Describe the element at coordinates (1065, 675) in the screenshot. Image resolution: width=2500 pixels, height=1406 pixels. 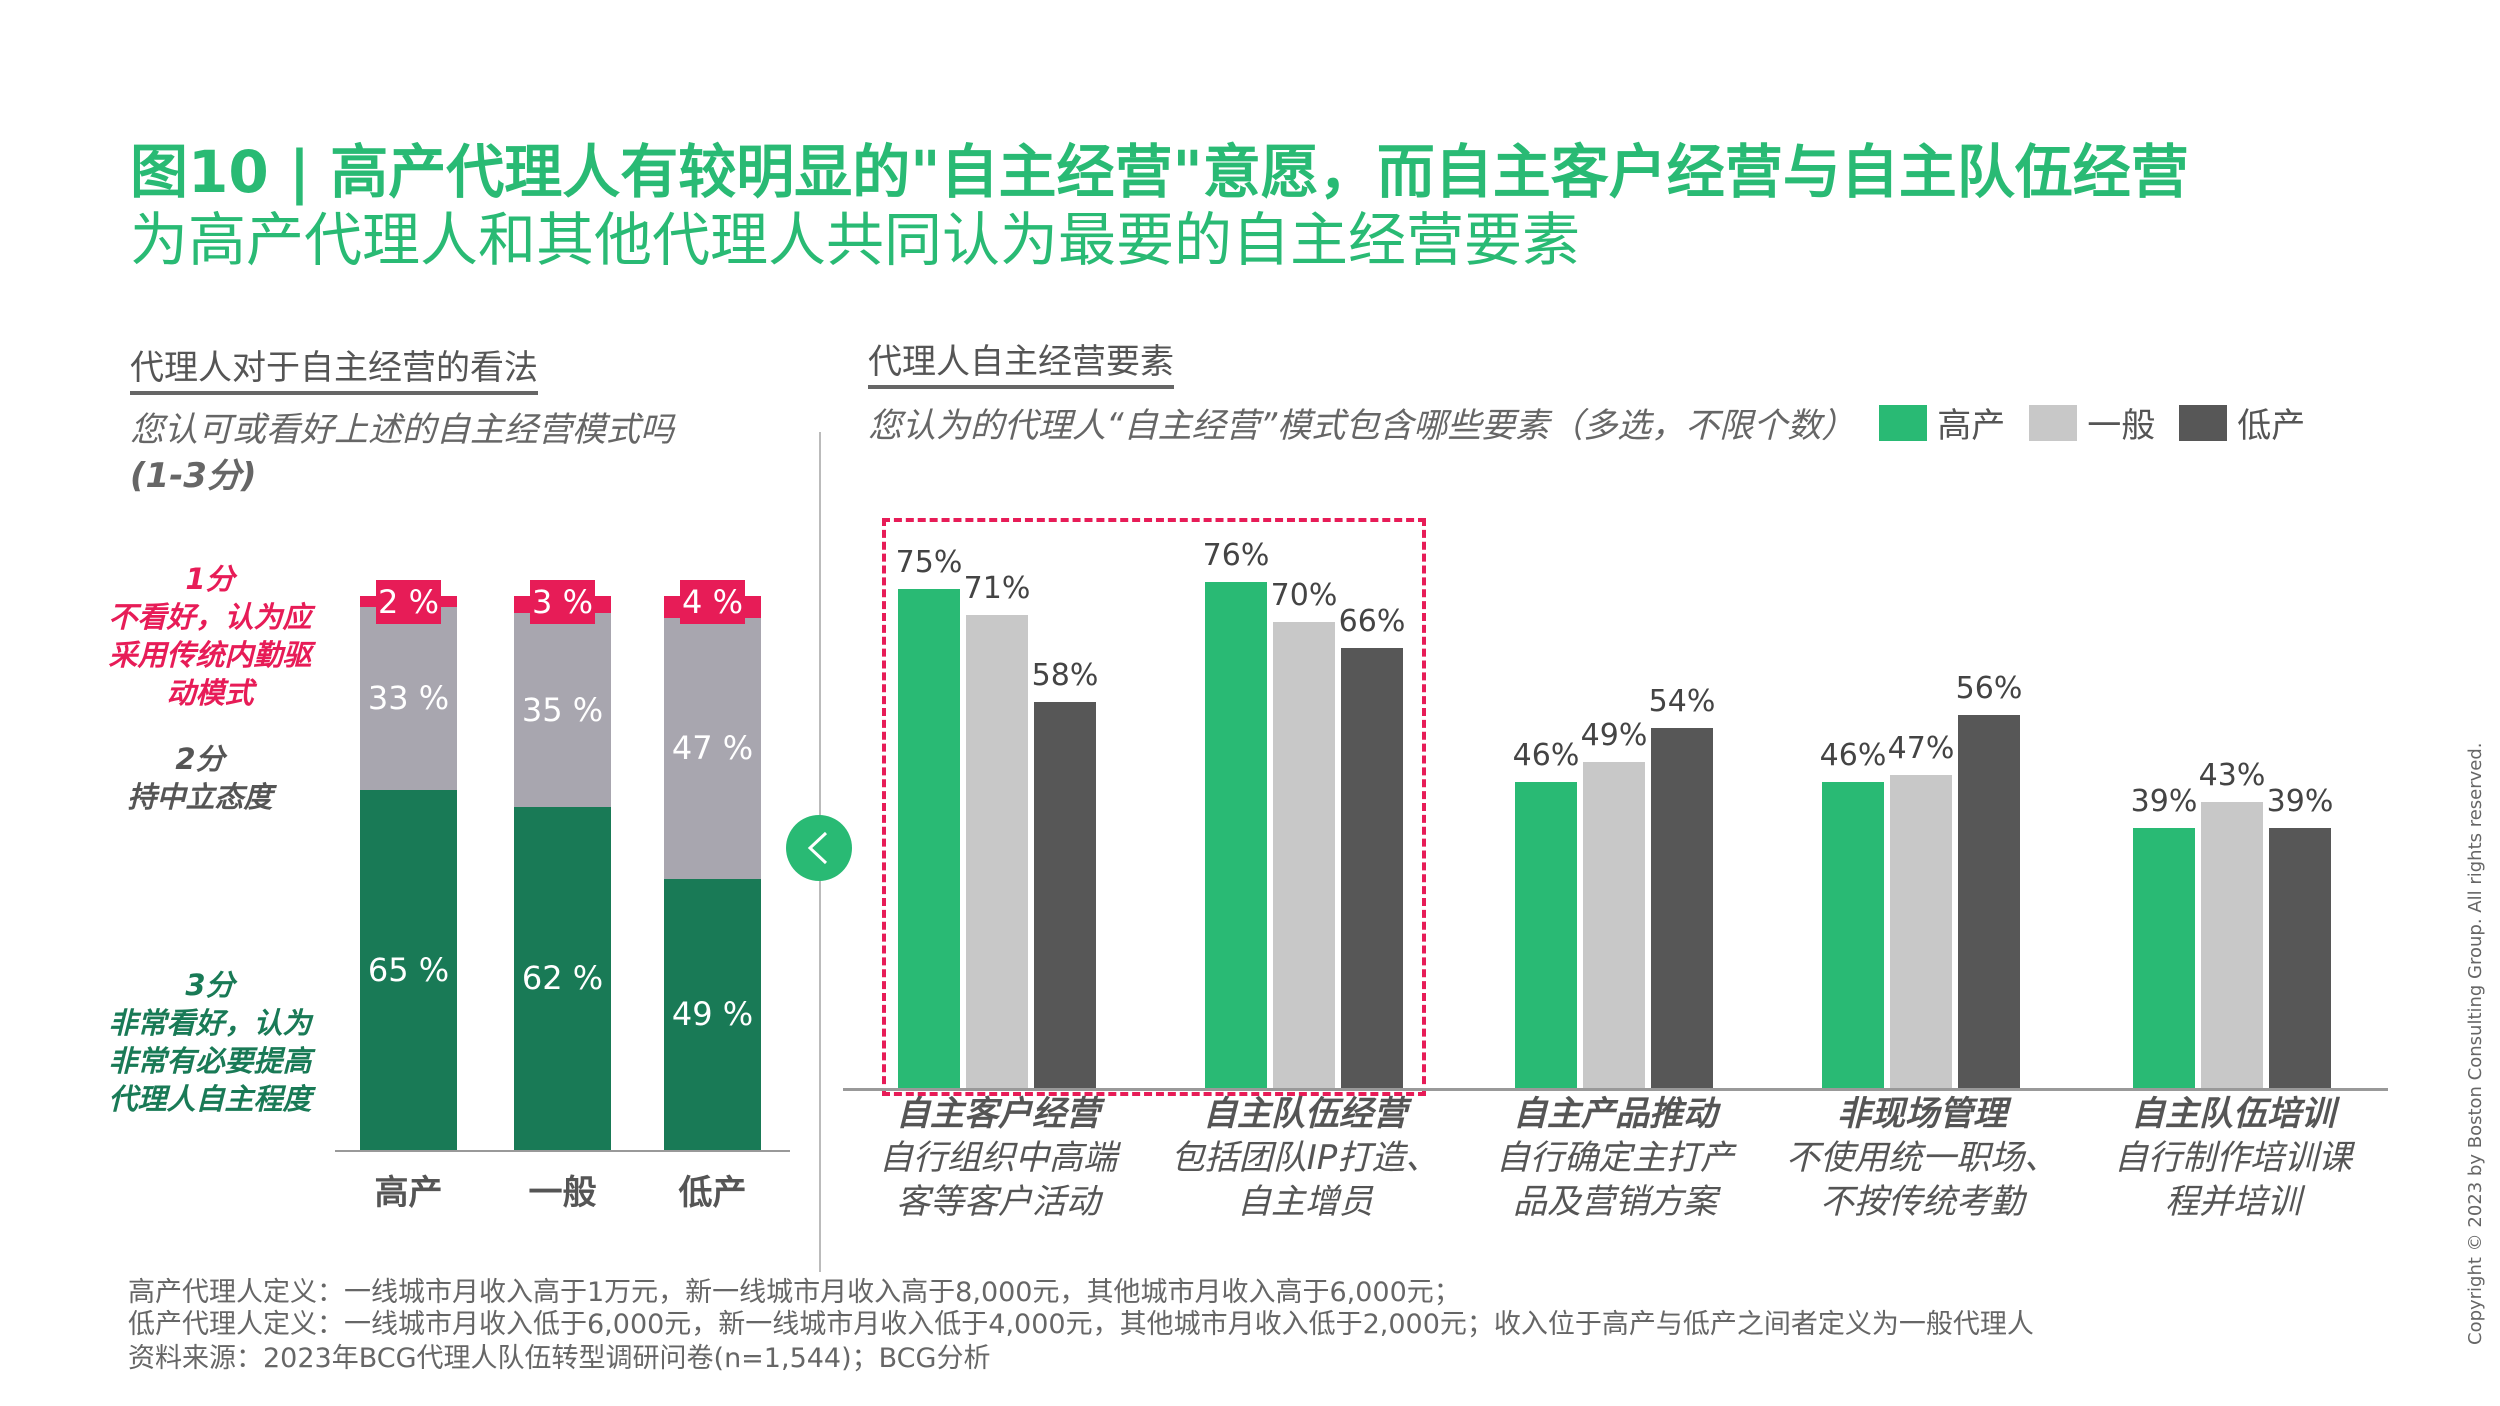
I see `value-label: 58%` at that location.